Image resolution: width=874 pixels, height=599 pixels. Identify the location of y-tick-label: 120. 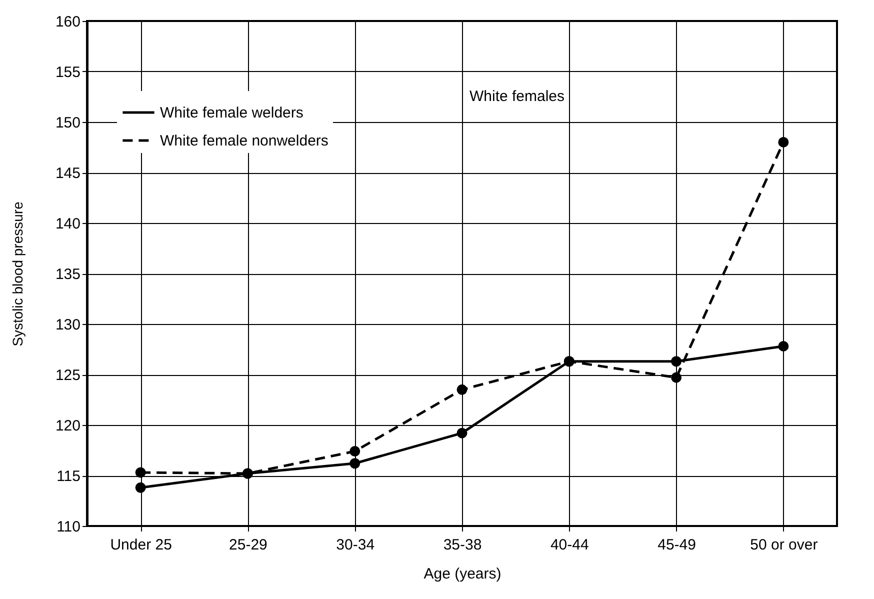
(67, 426).